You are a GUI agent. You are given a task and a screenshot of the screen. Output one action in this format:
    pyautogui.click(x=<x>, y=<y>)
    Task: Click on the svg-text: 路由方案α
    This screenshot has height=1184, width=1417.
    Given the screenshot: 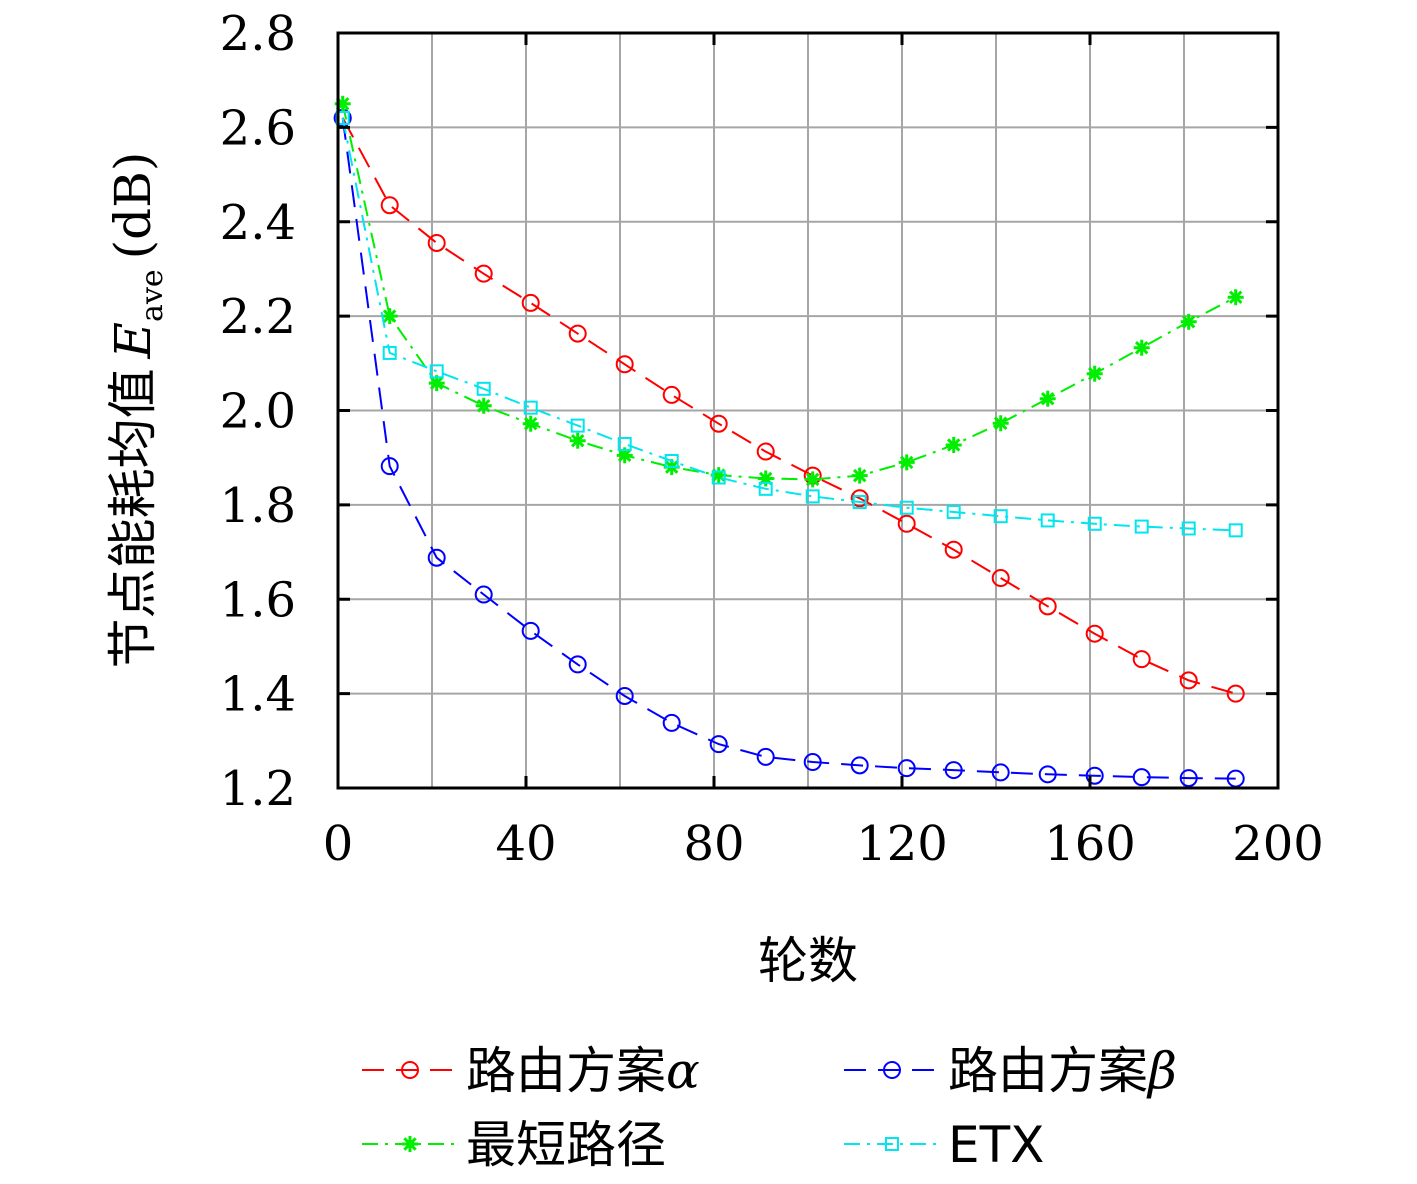 What is the action you would take?
    pyautogui.click(x=583, y=1071)
    